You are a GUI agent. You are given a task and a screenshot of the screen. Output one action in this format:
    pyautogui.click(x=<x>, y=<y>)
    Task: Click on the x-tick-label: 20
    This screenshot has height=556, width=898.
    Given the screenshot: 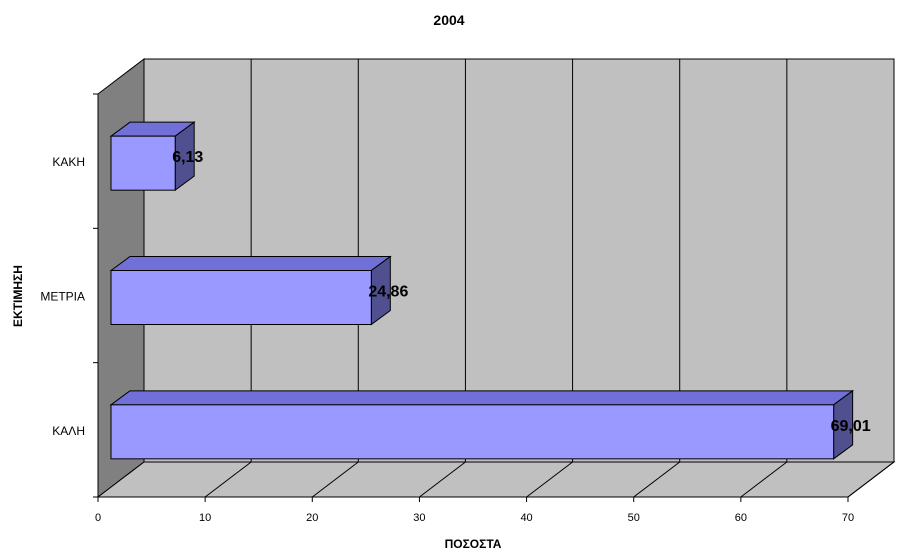 What is the action you would take?
    pyautogui.click(x=312, y=518)
    